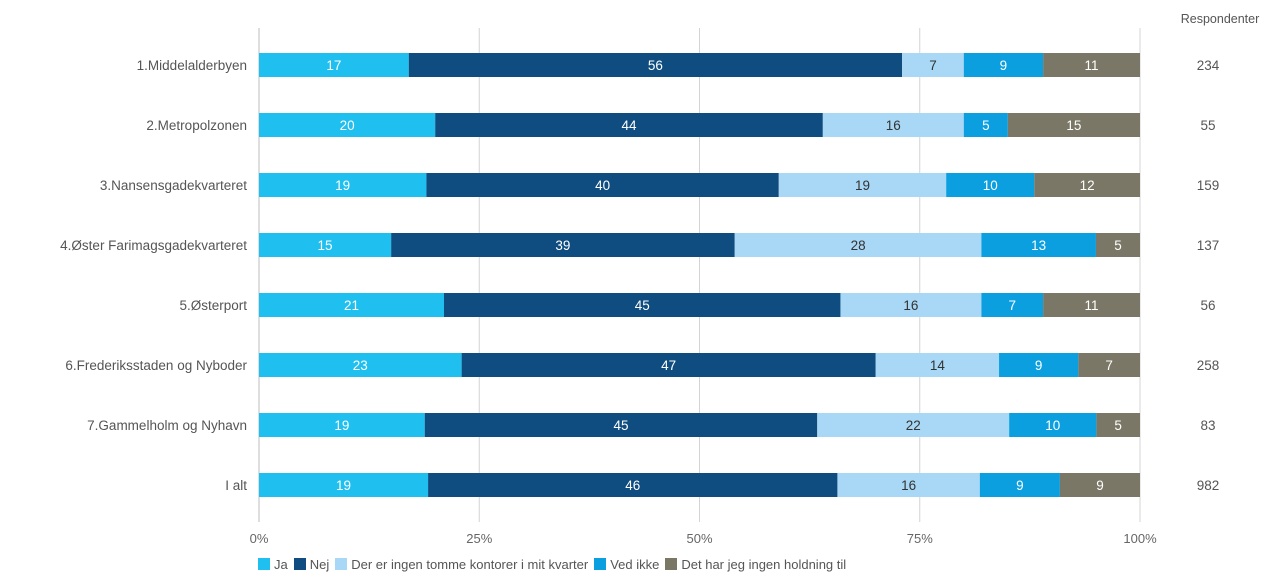 This screenshot has height=575, width=1271. I want to click on category-label: 3.Nansensgadekvarteret, so click(173, 185).